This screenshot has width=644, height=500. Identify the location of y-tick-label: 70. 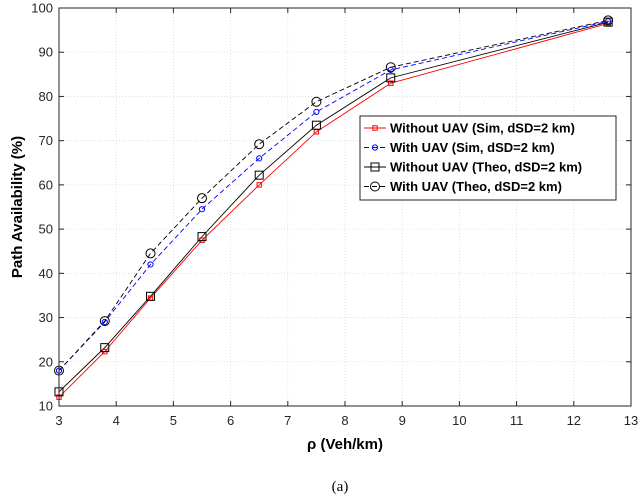
(46, 140).